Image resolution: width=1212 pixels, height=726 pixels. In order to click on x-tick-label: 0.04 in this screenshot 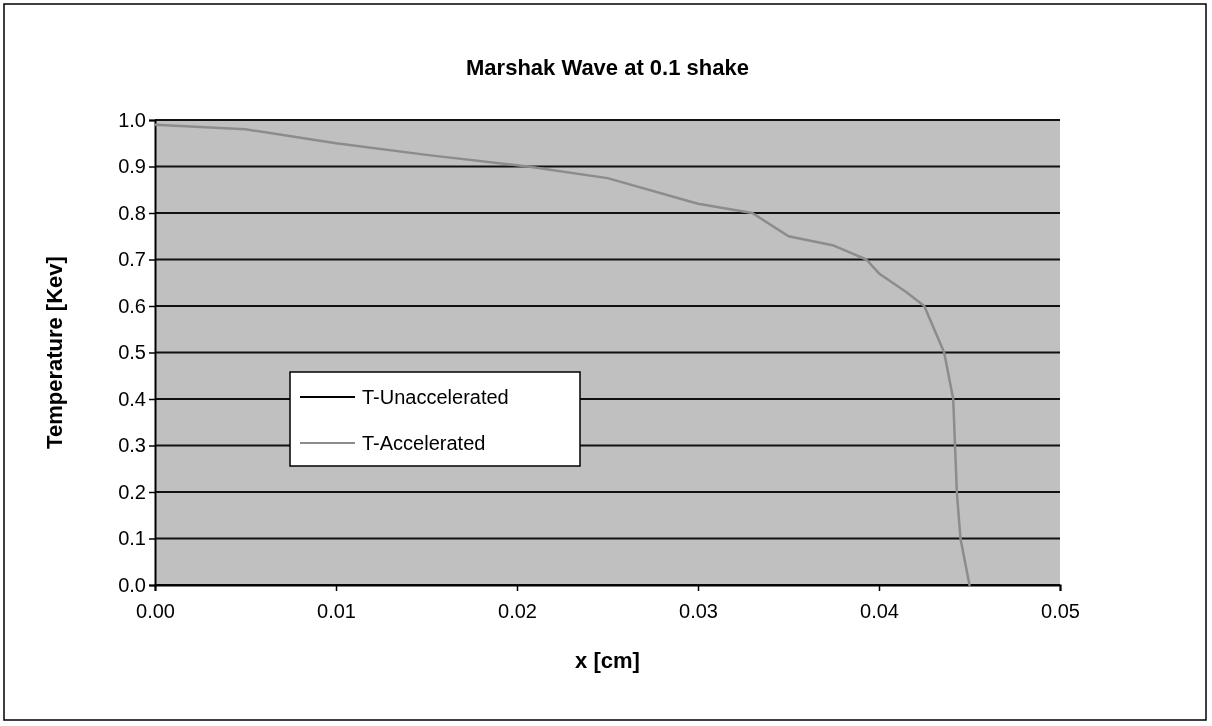, I will do `click(879, 611)`.